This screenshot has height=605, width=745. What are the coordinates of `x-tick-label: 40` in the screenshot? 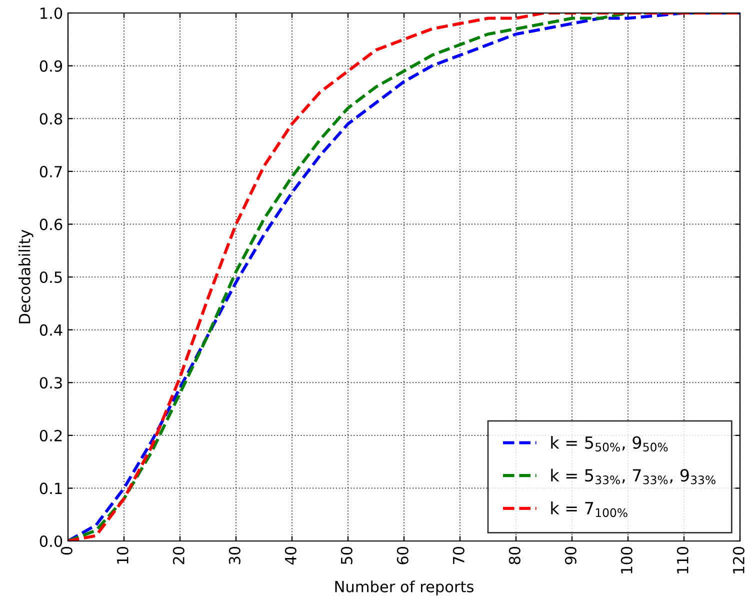 It's located at (290, 555).